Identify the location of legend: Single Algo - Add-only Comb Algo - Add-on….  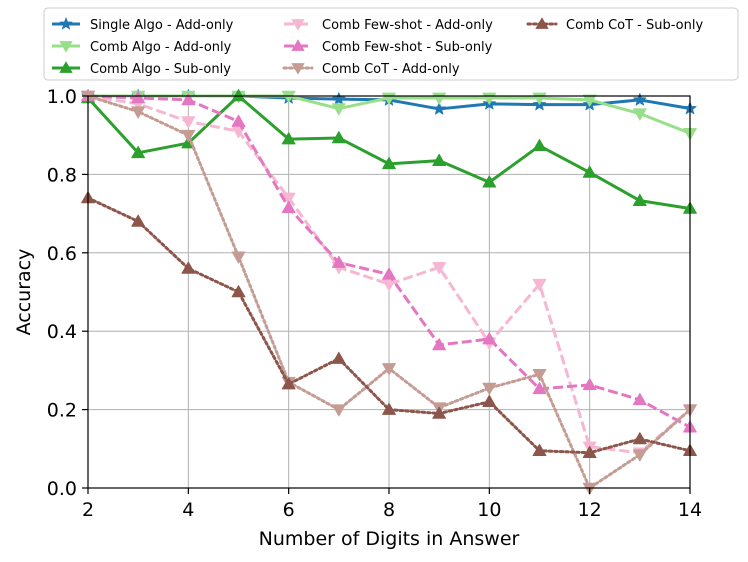
(391, 44).